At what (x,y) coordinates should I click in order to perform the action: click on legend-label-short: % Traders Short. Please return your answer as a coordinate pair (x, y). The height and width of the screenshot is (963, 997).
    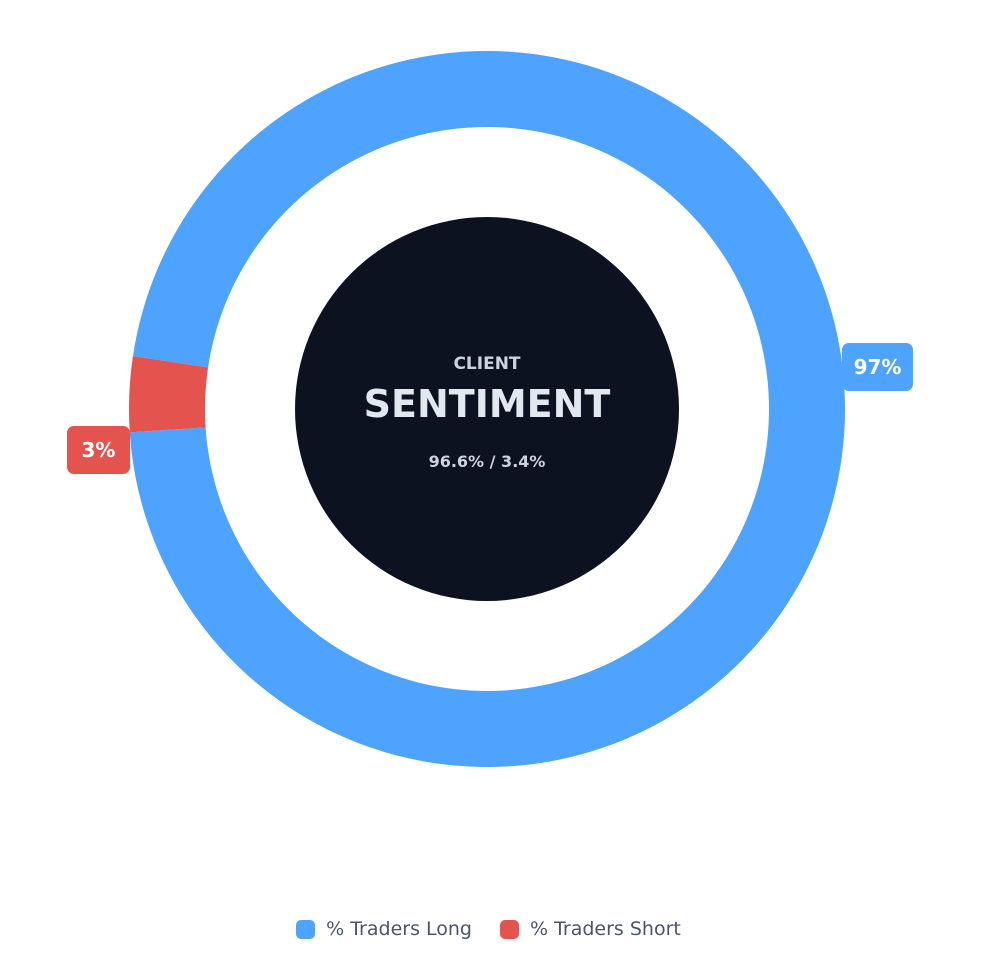
    Looking at the image, I should click on (605, 929).